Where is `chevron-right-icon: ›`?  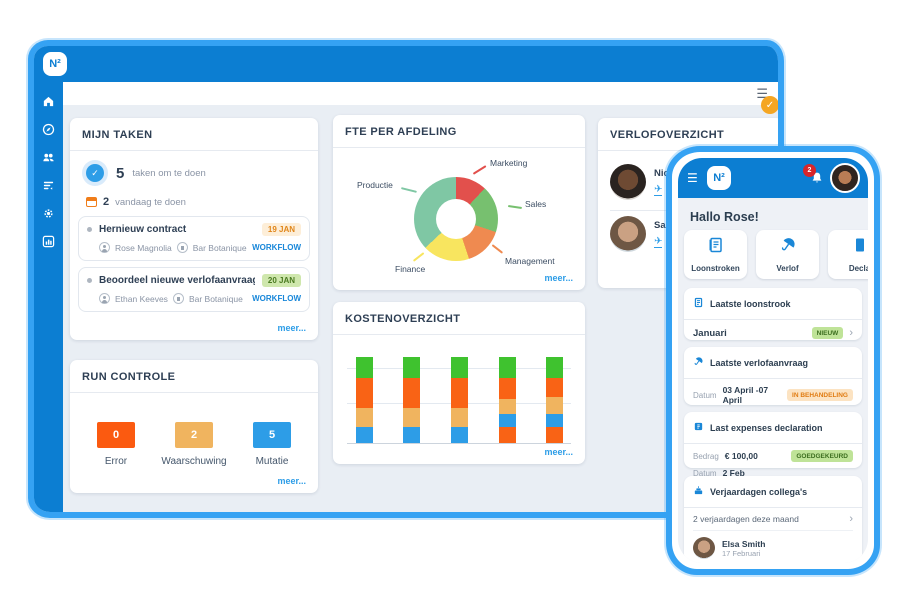
chevron-right-icon: › is located at coordinates (851, 518).